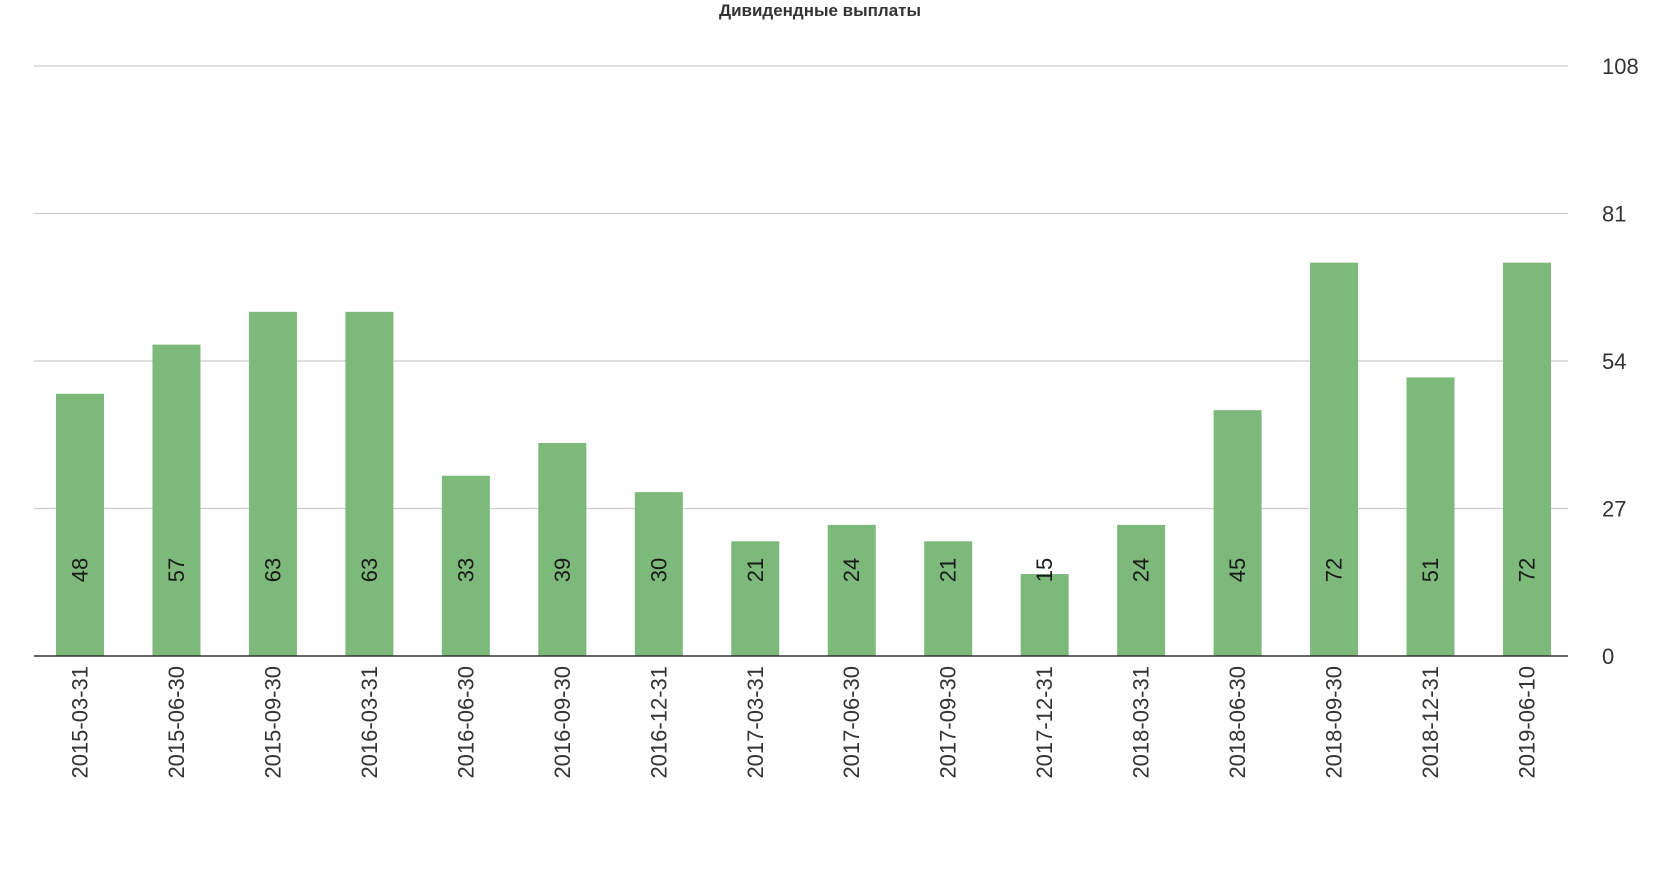  I want to click on y-tick-label: 0, so click(1608, 656).